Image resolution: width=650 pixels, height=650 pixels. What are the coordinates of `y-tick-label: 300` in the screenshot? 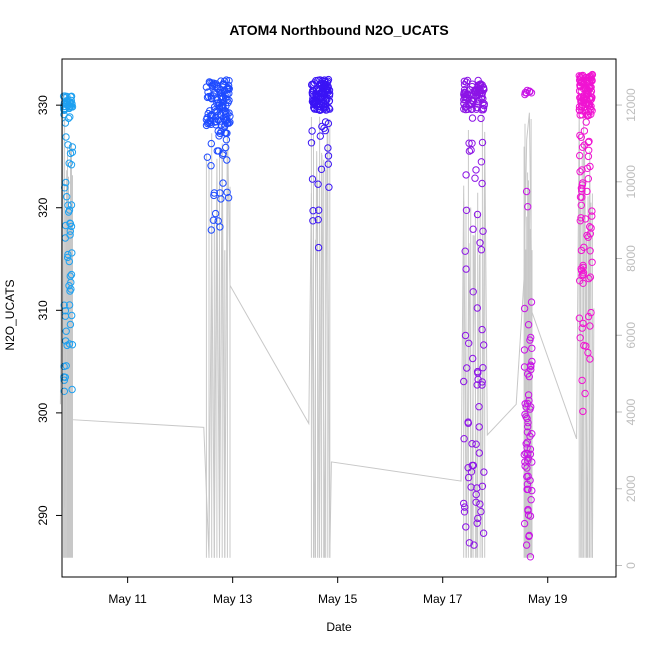 It's located at (43, 413).